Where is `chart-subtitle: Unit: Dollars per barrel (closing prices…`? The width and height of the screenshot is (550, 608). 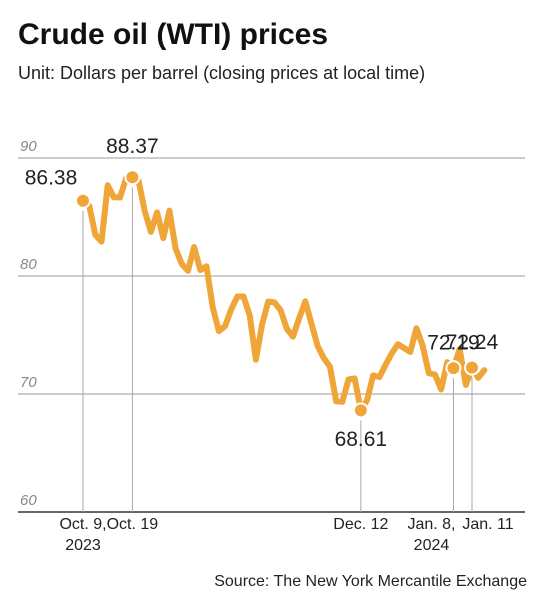 chart-subtitle: Unit: Dollars per barrel (closing prices… is located at coordinates (221, 73).